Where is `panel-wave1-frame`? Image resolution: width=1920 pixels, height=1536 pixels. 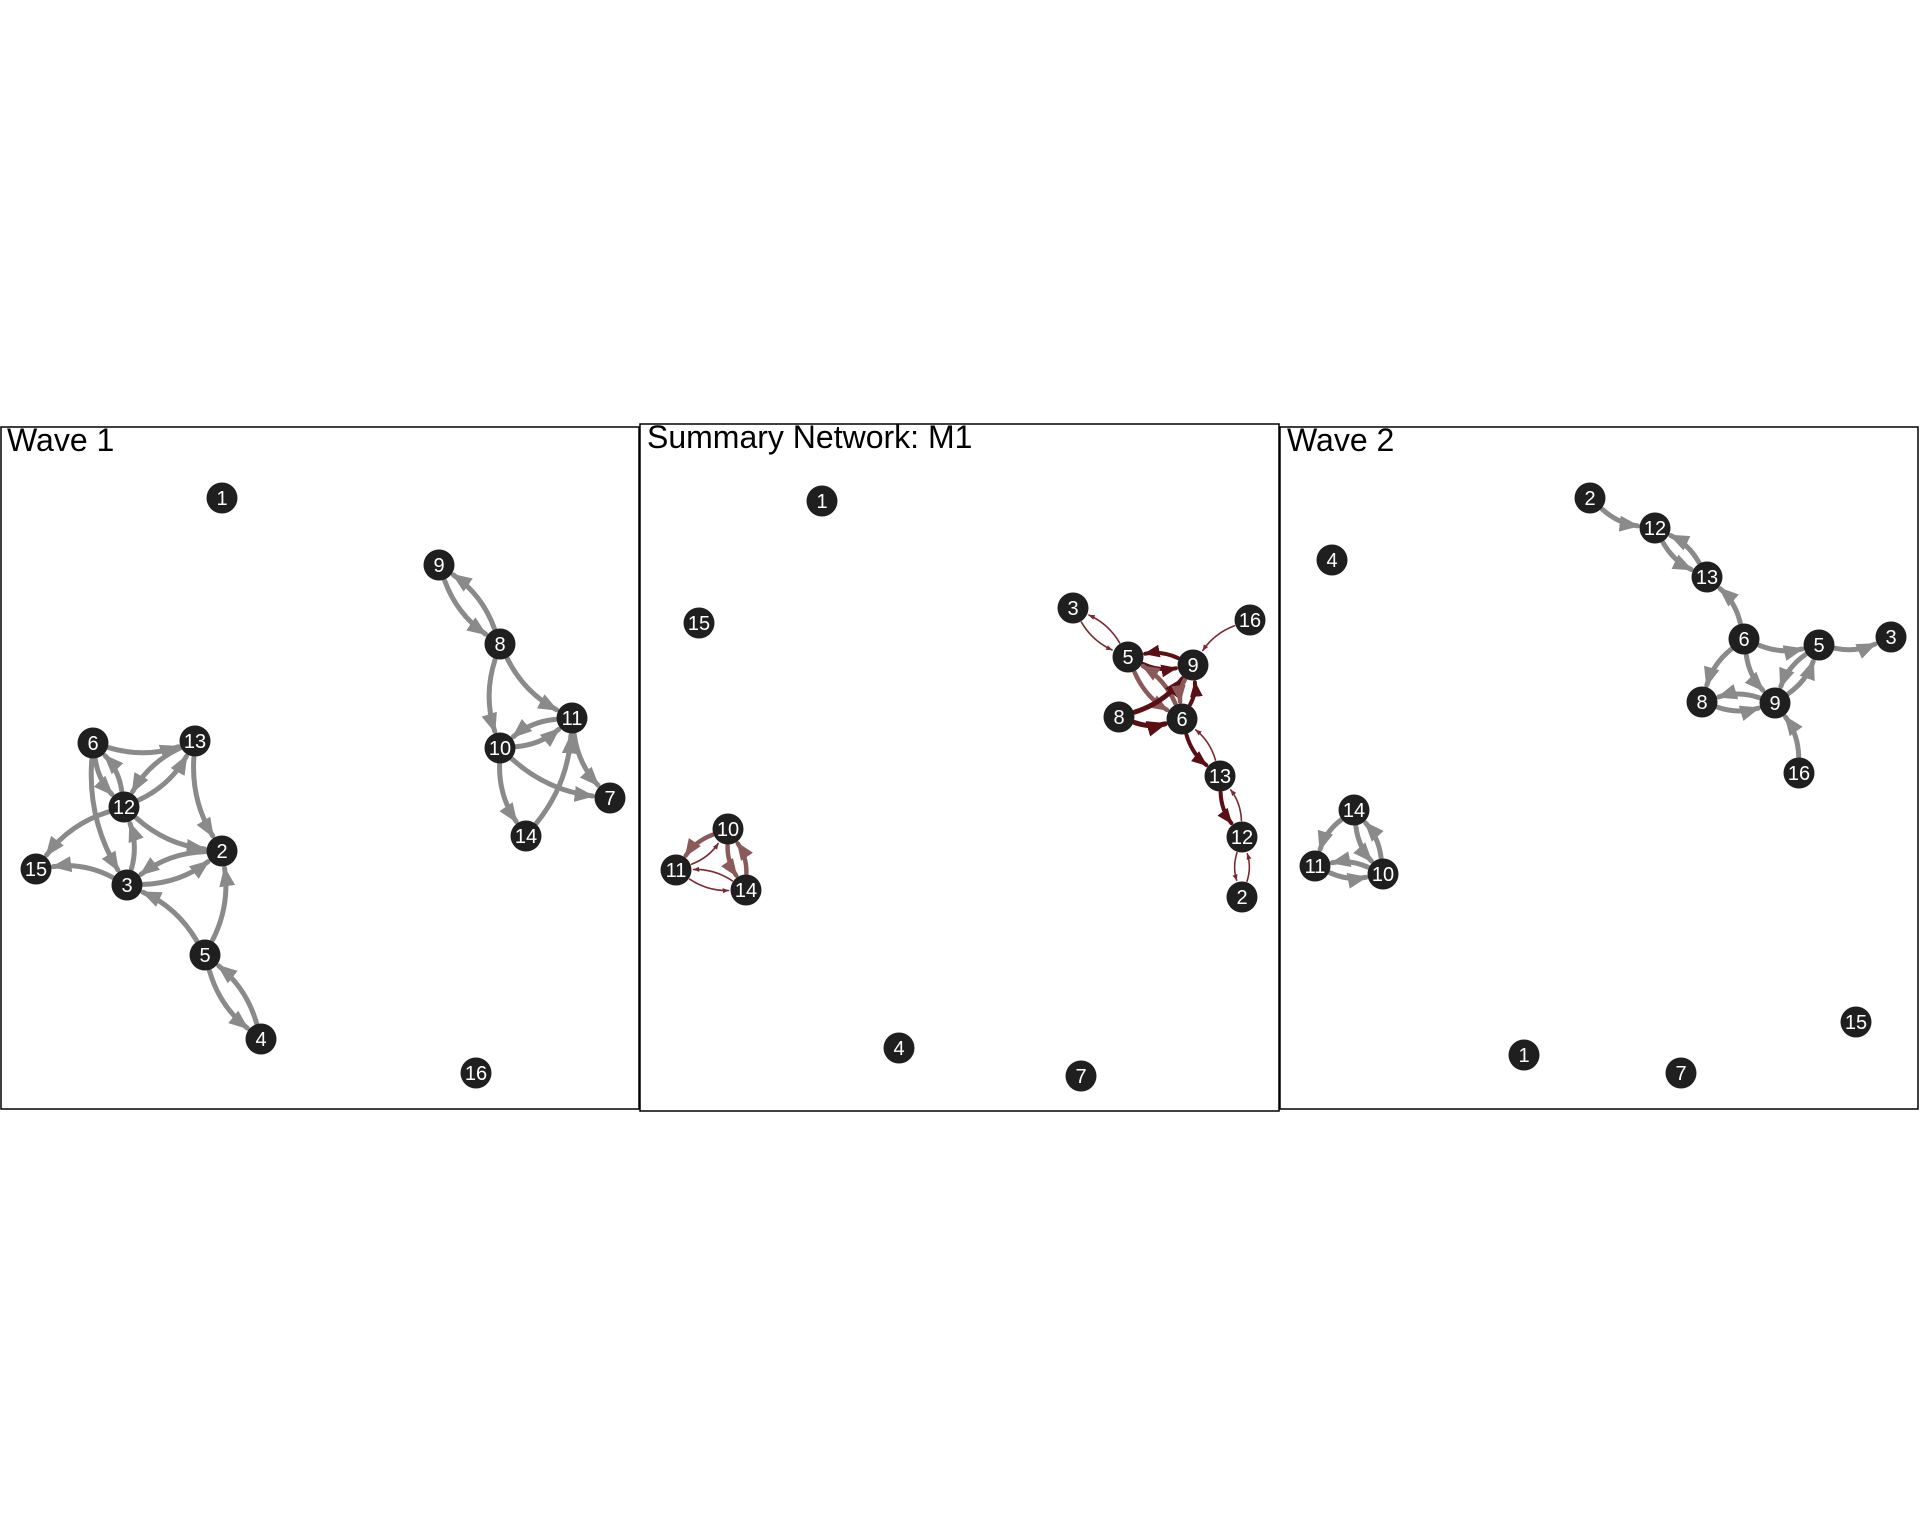 panel-wave1-frame is located at coordinates (320, 768).